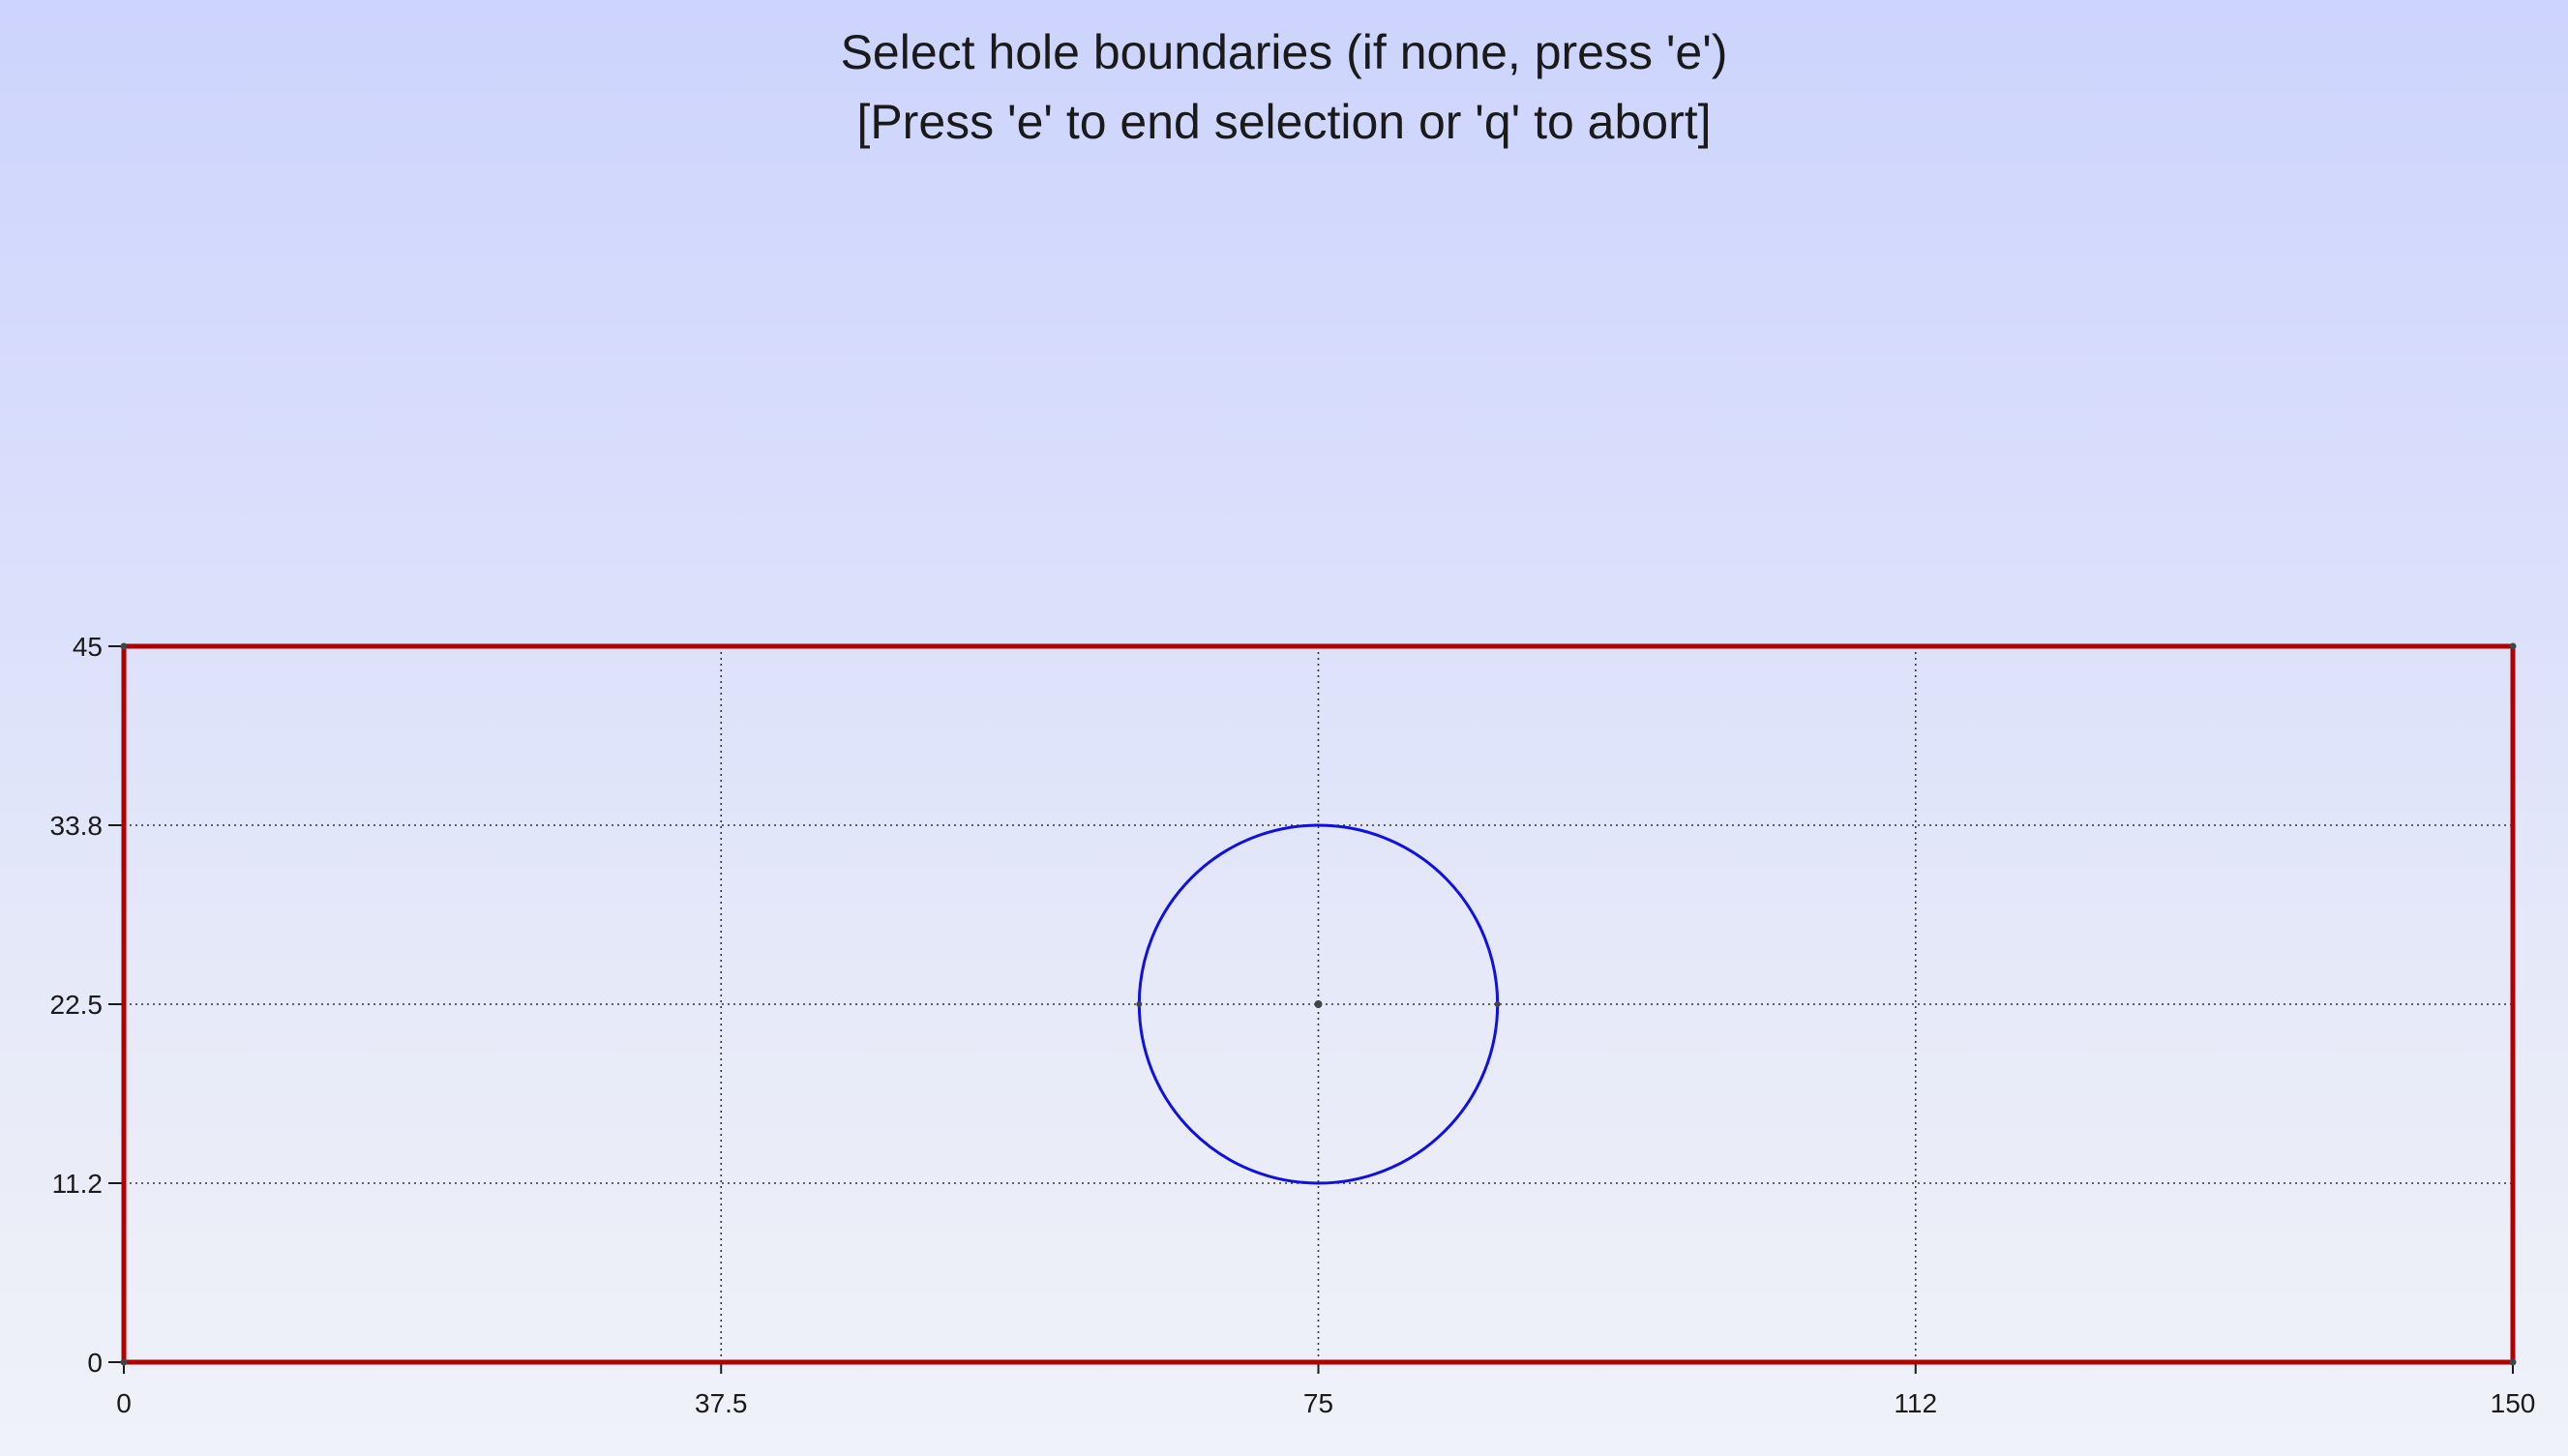 The image size is (2568, 1456). What do you see at coordinates (1318, 1403) in the screenshot?
I see `x-tick-label: 75` at bounding box center [1318, 1403].